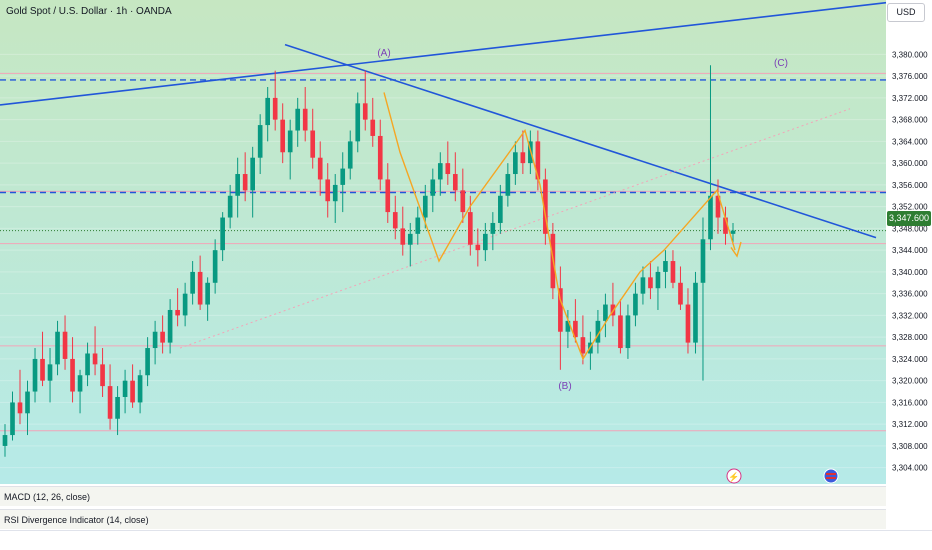 This screenshot has height=550, width=932. Describe the element at coordinates (910, 381) in the screenshot. I see `y-tick-label: 3,320.000` at that location.